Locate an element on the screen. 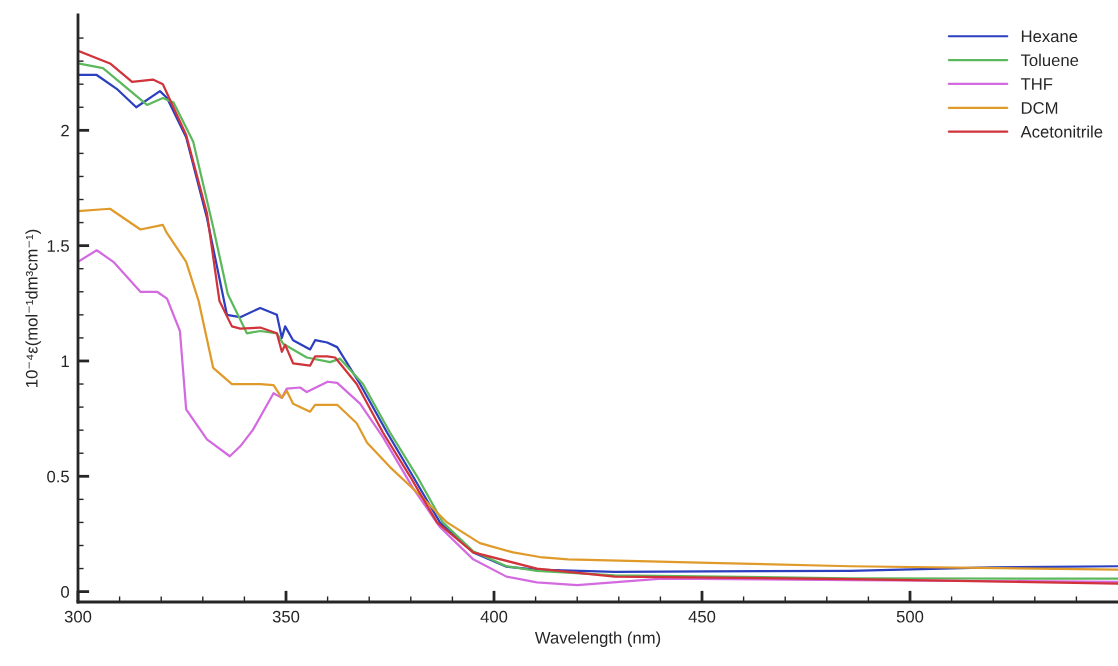 The image size is (1118, 666). y-axis-title: 10⁻⁴ε(mol⁻¹dm³cm⁻¹) is located at coordinates (33, 308).